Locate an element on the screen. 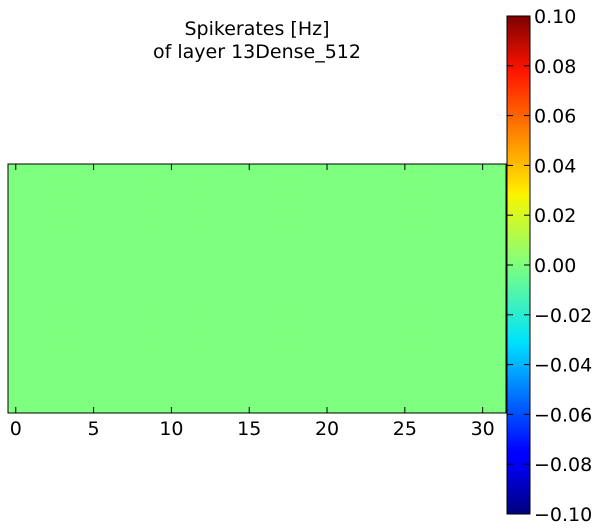 This screenshot has width=599, height=532. colorbar-tick-label: −0.06 is located at coordinates (563, 415).